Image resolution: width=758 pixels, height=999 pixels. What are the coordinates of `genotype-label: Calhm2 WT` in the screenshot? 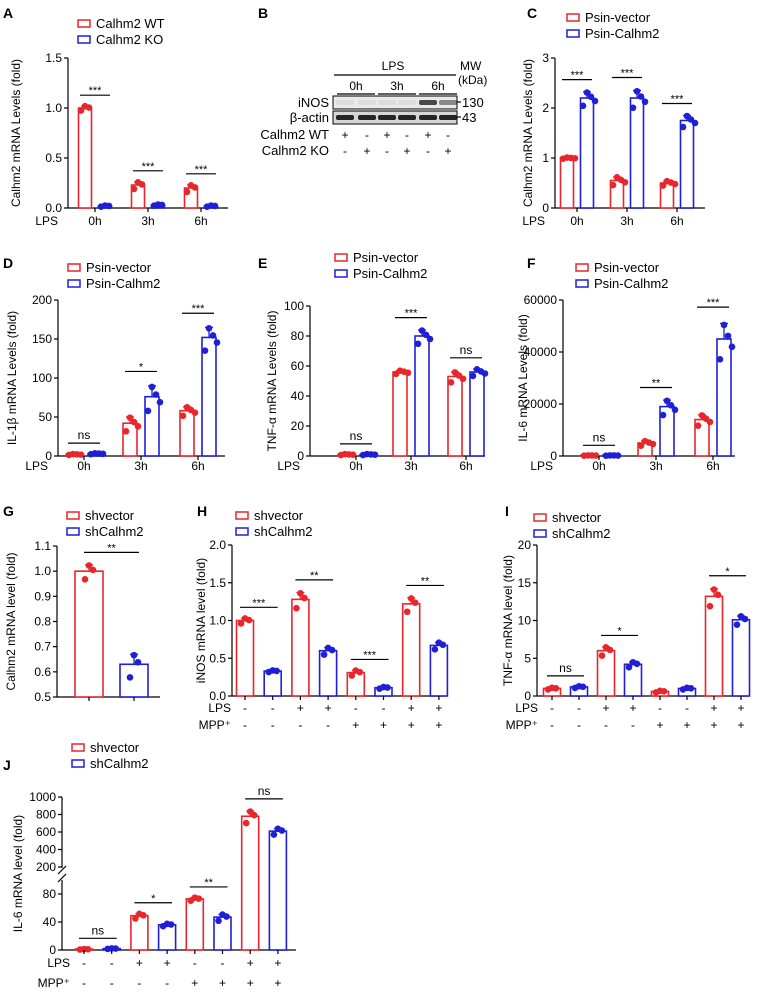 It's located at (294, 134).